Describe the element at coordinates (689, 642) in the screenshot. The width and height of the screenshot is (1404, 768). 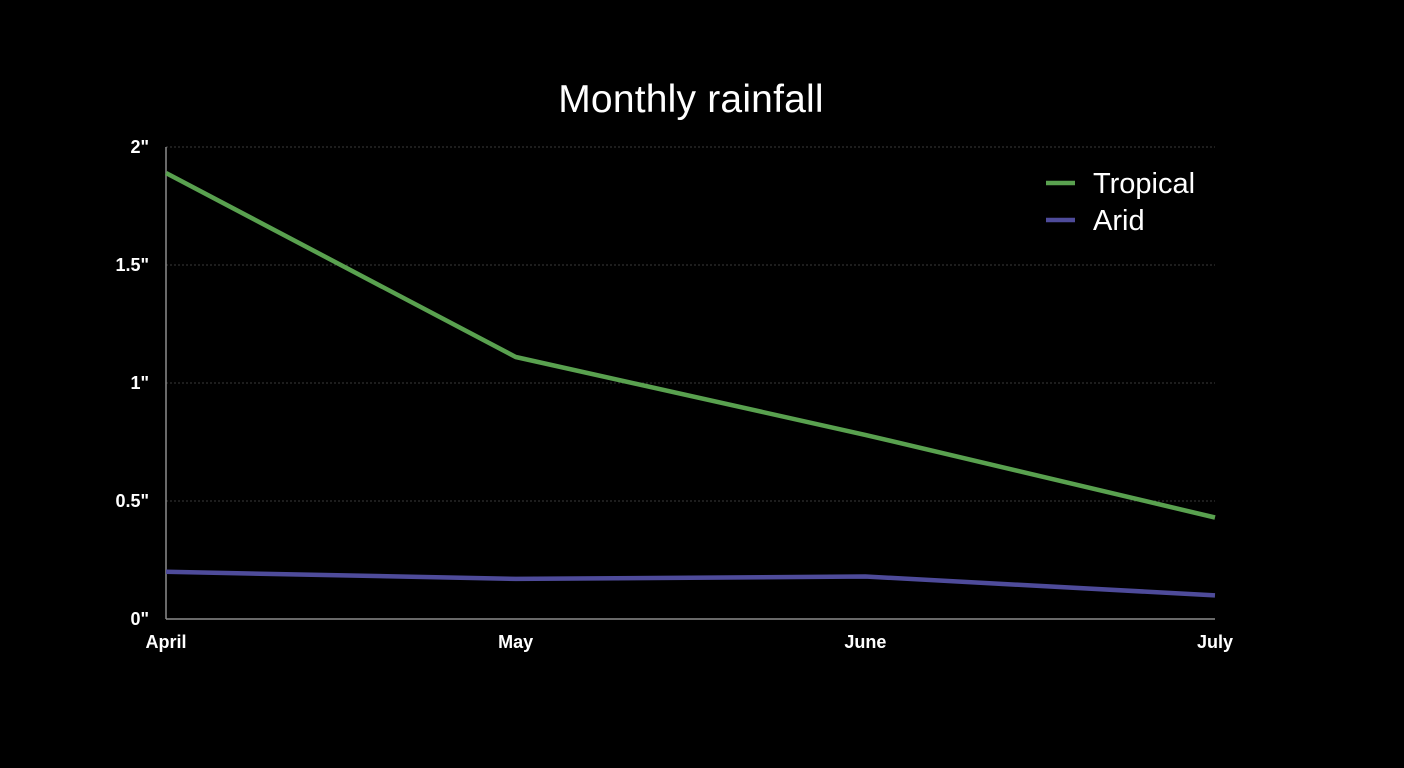
I see `x-axis-ticks: April May June July` at that location.